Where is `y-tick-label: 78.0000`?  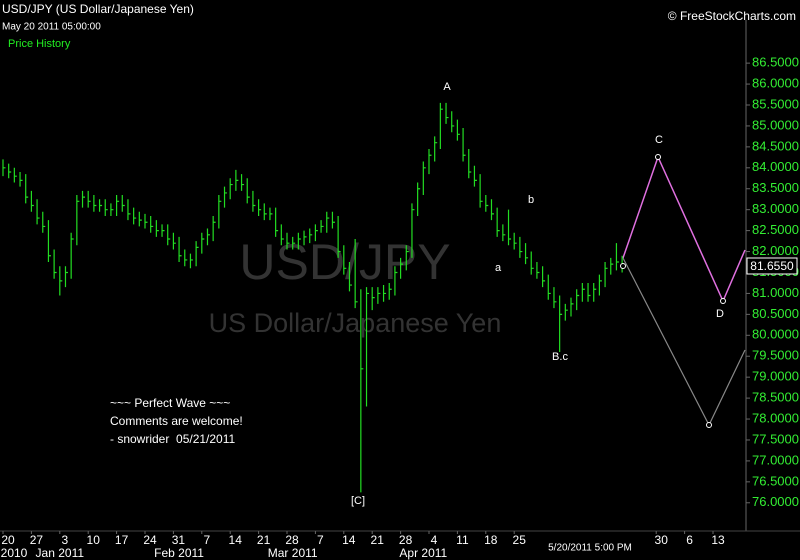 y-tick-label: 78.0000 is located at coordinates (775, 417).